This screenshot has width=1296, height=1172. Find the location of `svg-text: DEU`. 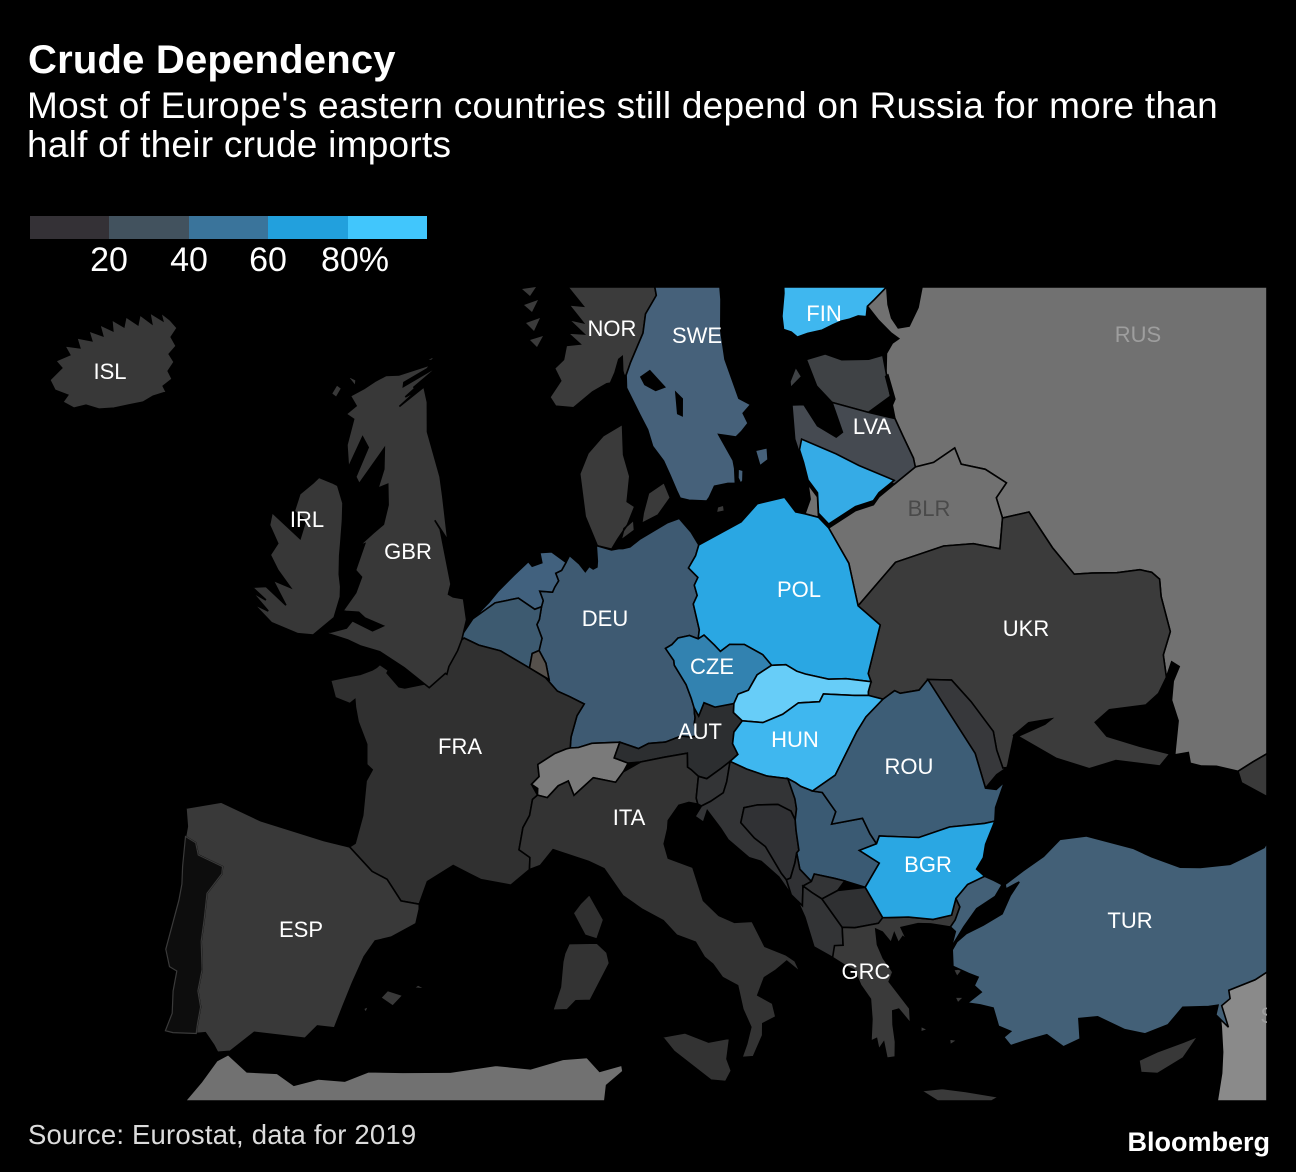

svg-text: DEU is located at coordinates (605, 618).